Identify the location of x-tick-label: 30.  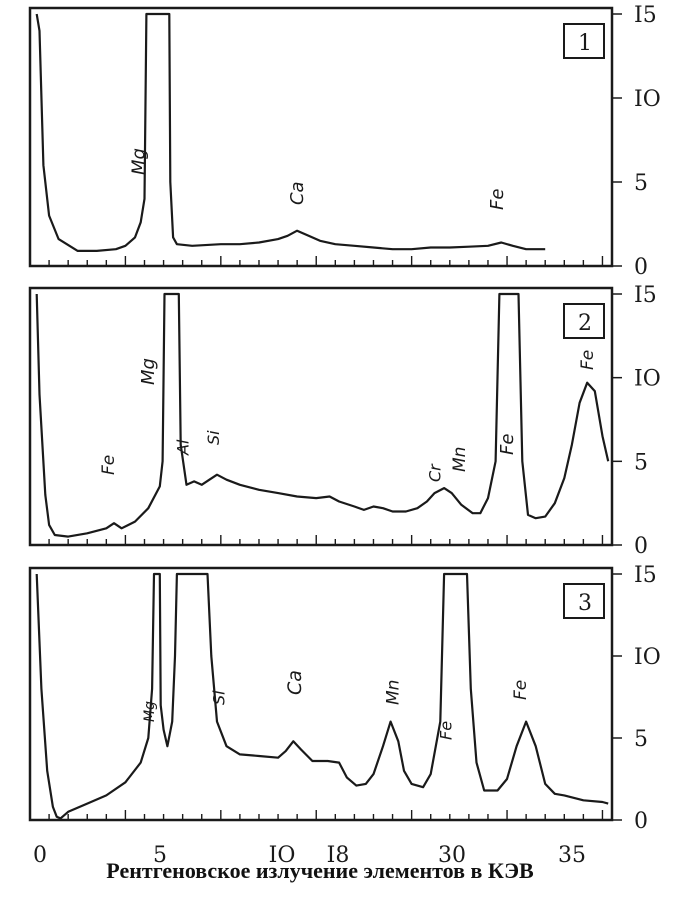
(452, 855).